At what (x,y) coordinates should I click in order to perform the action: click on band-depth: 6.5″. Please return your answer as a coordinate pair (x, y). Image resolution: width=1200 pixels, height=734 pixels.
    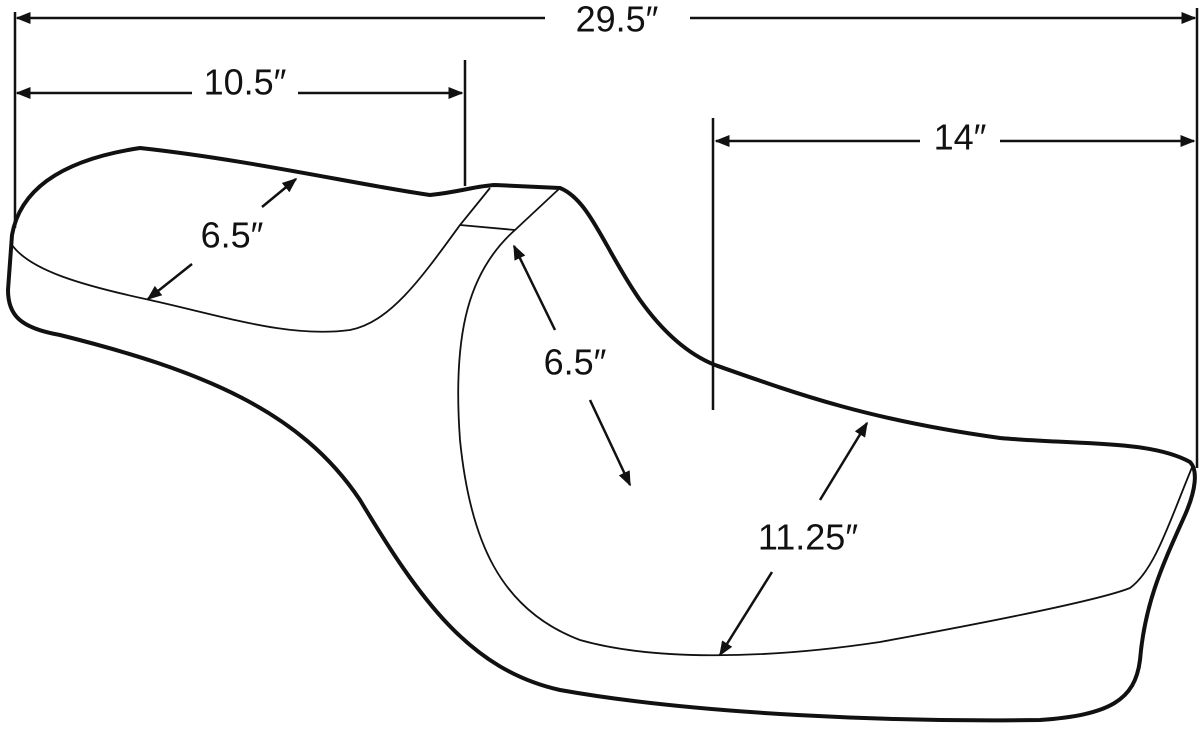
    Looking at the image, I should click on (575, 362).